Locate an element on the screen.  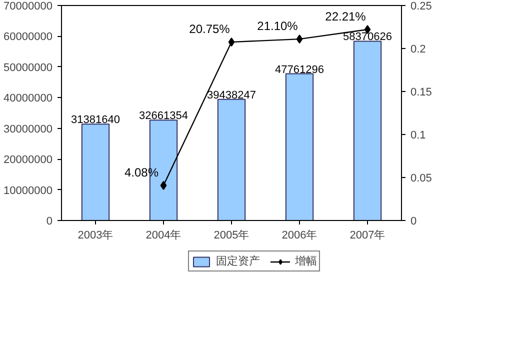
y-tick-label: 50000000 is located at coordinates (28, 68).